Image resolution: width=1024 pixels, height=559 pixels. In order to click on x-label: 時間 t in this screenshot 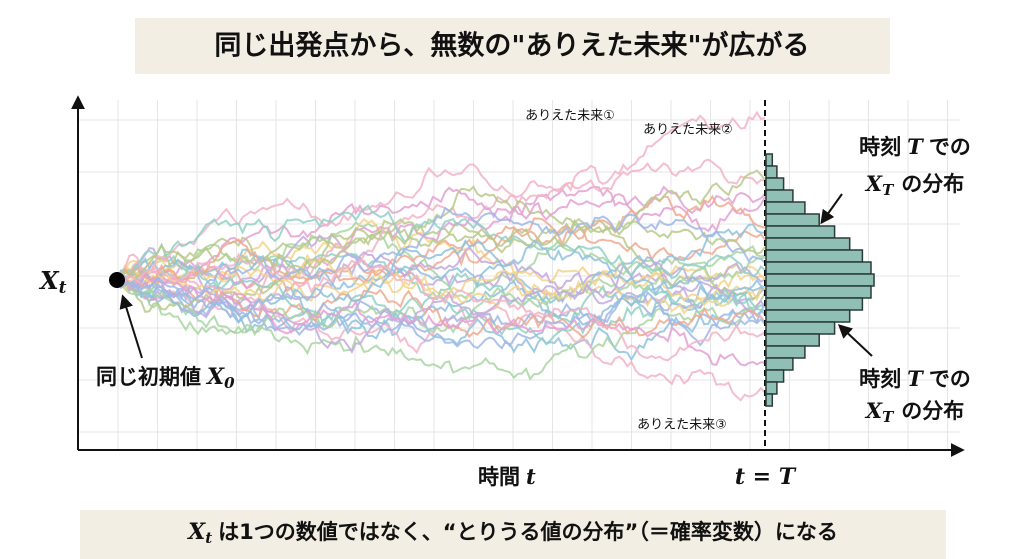, I will do `click(507, 477)`.